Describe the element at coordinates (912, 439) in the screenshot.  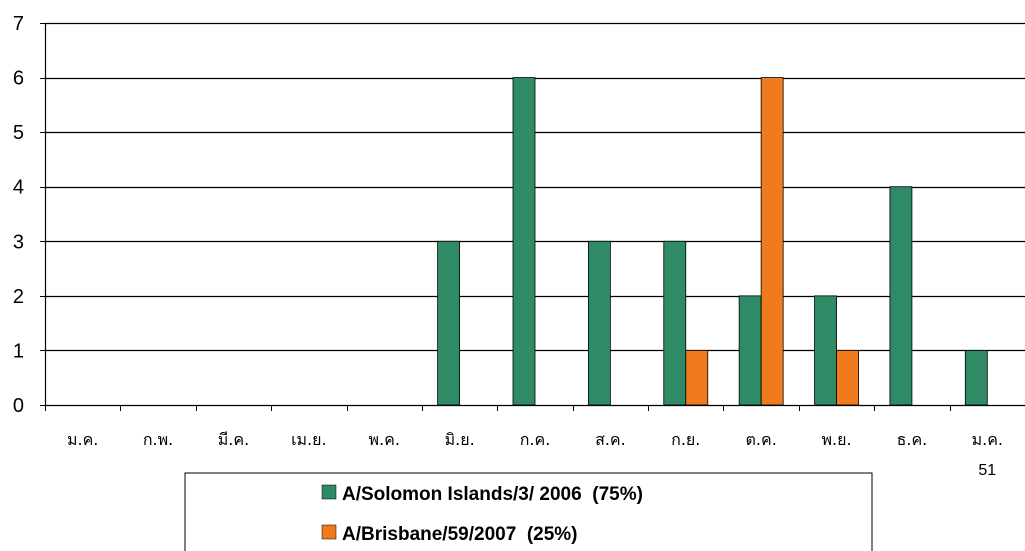
I see `x-tick-label-11: ธ.ค.` at that location.